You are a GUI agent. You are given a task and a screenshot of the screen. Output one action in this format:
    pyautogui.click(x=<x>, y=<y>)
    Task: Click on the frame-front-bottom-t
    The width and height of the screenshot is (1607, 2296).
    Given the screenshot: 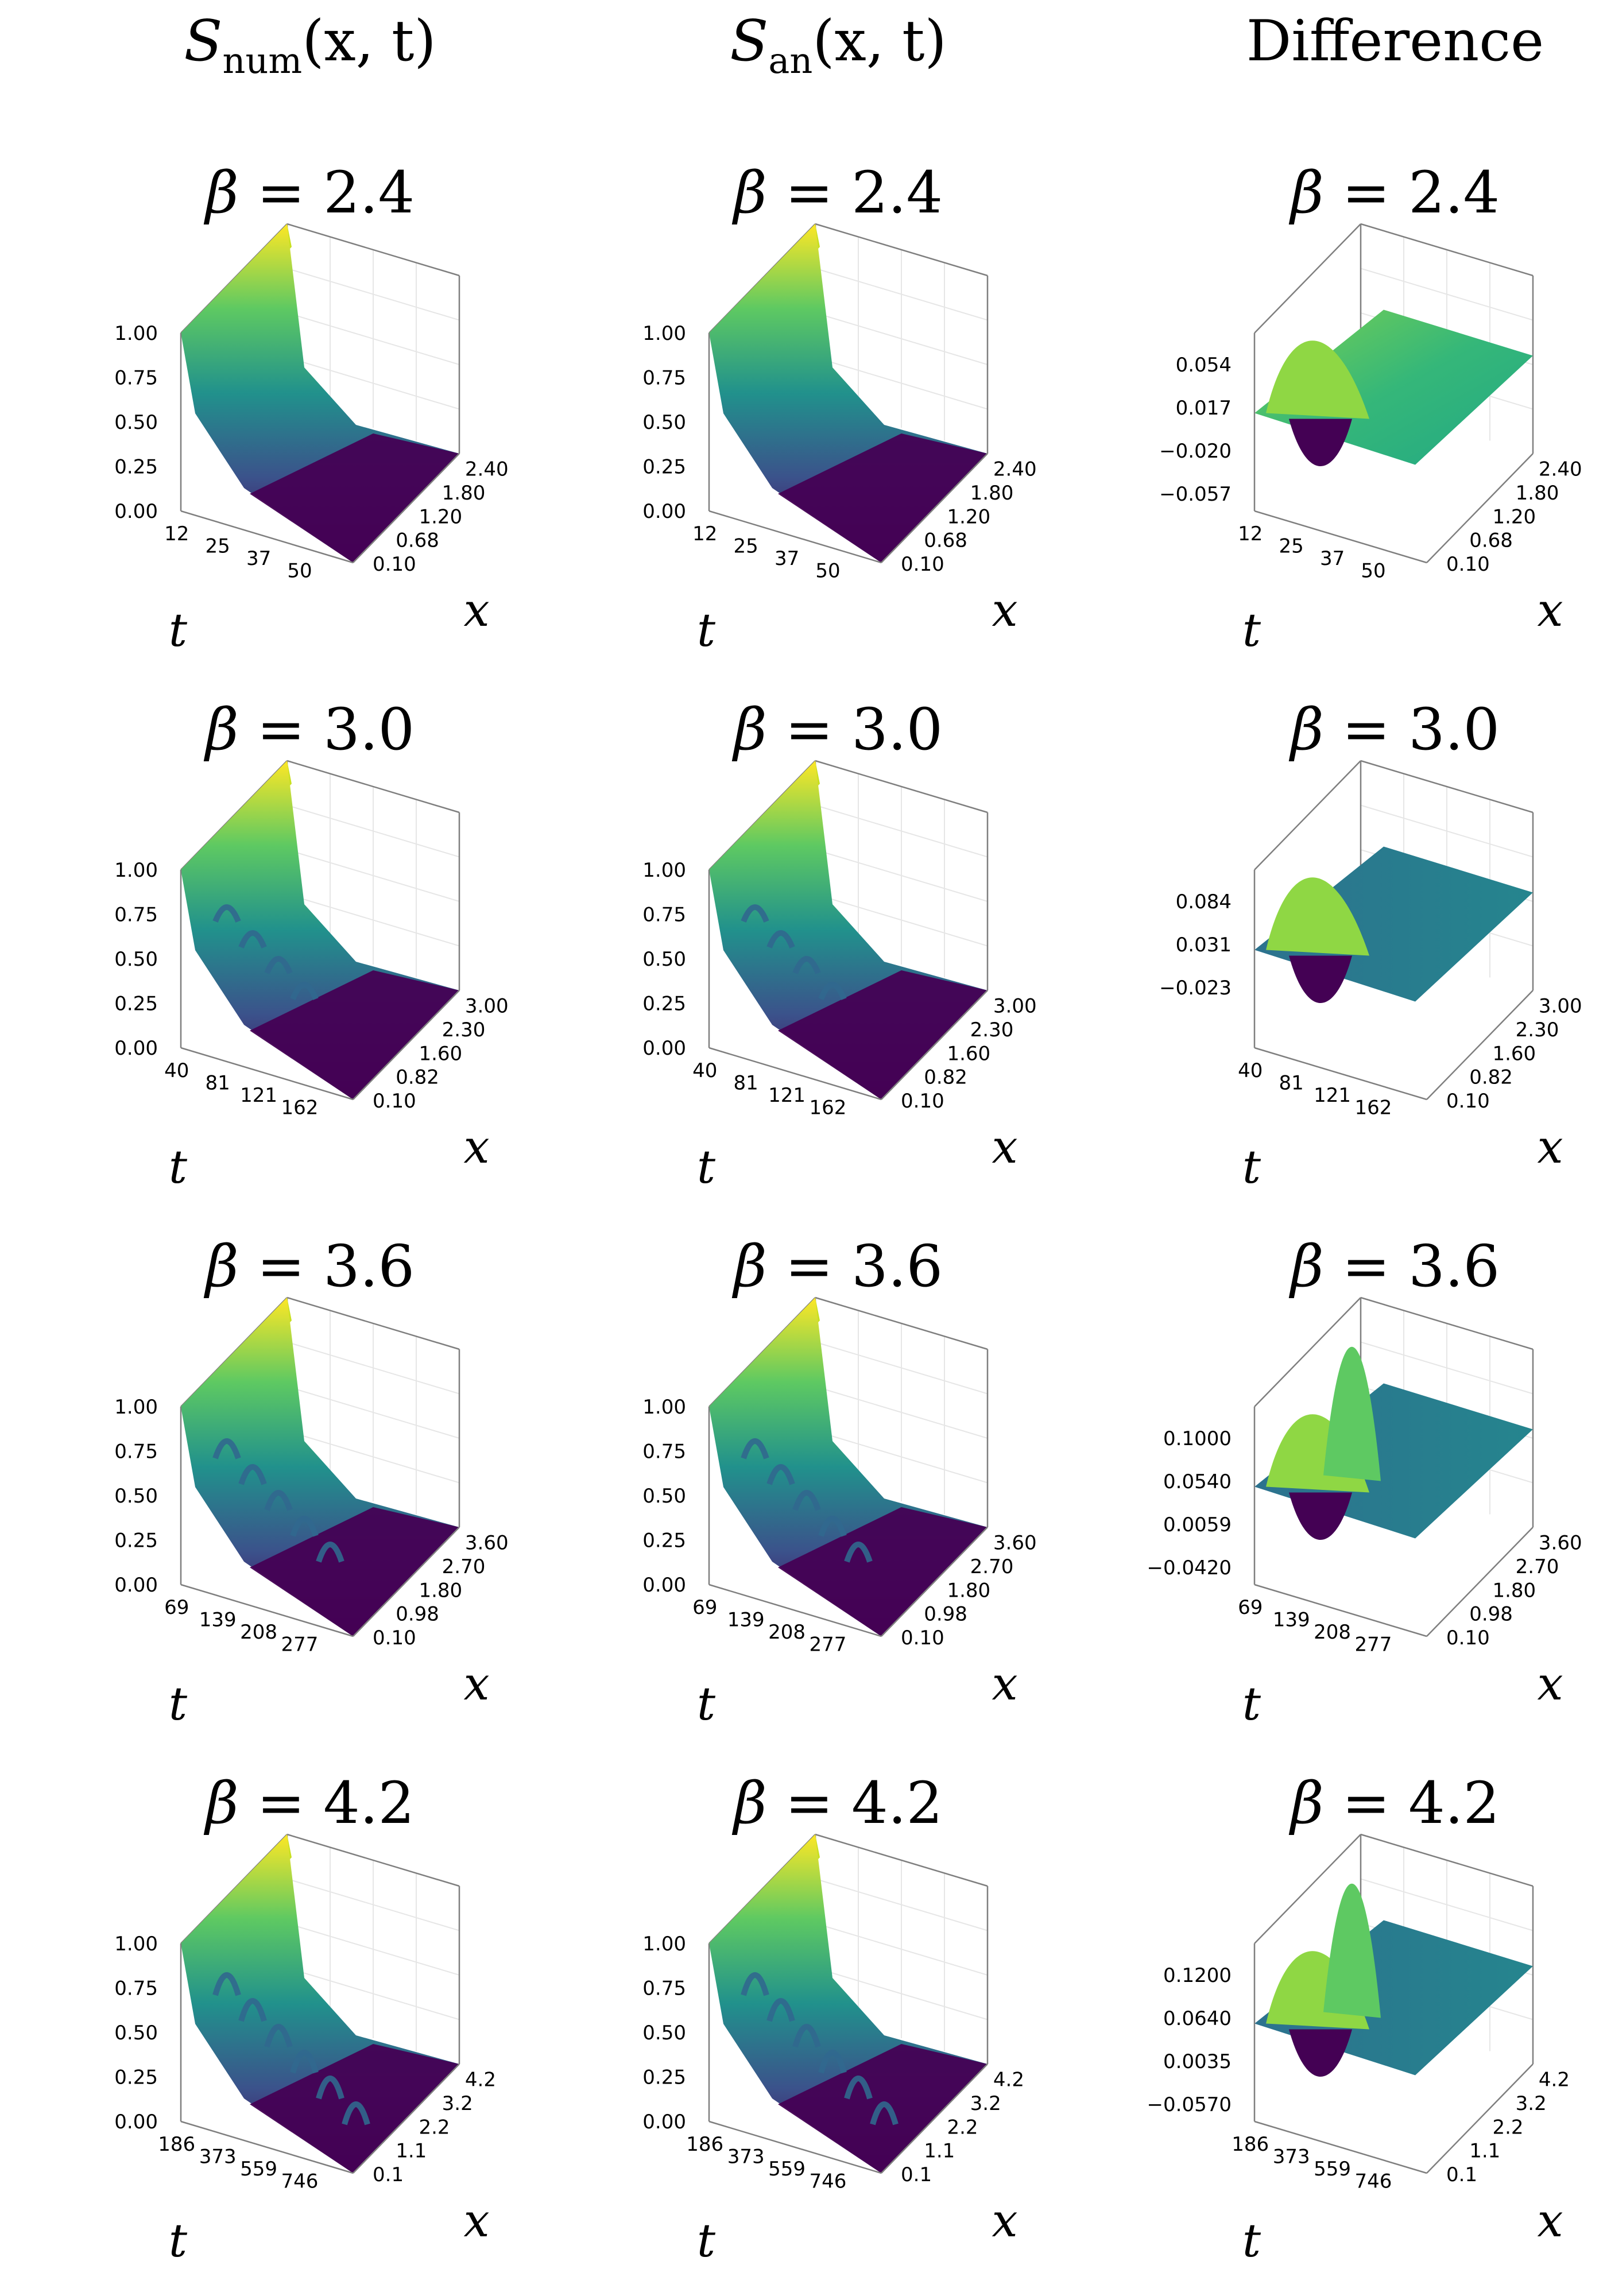 What is the action you would take?
    pyautogui.click(x=795, y=1610)
    